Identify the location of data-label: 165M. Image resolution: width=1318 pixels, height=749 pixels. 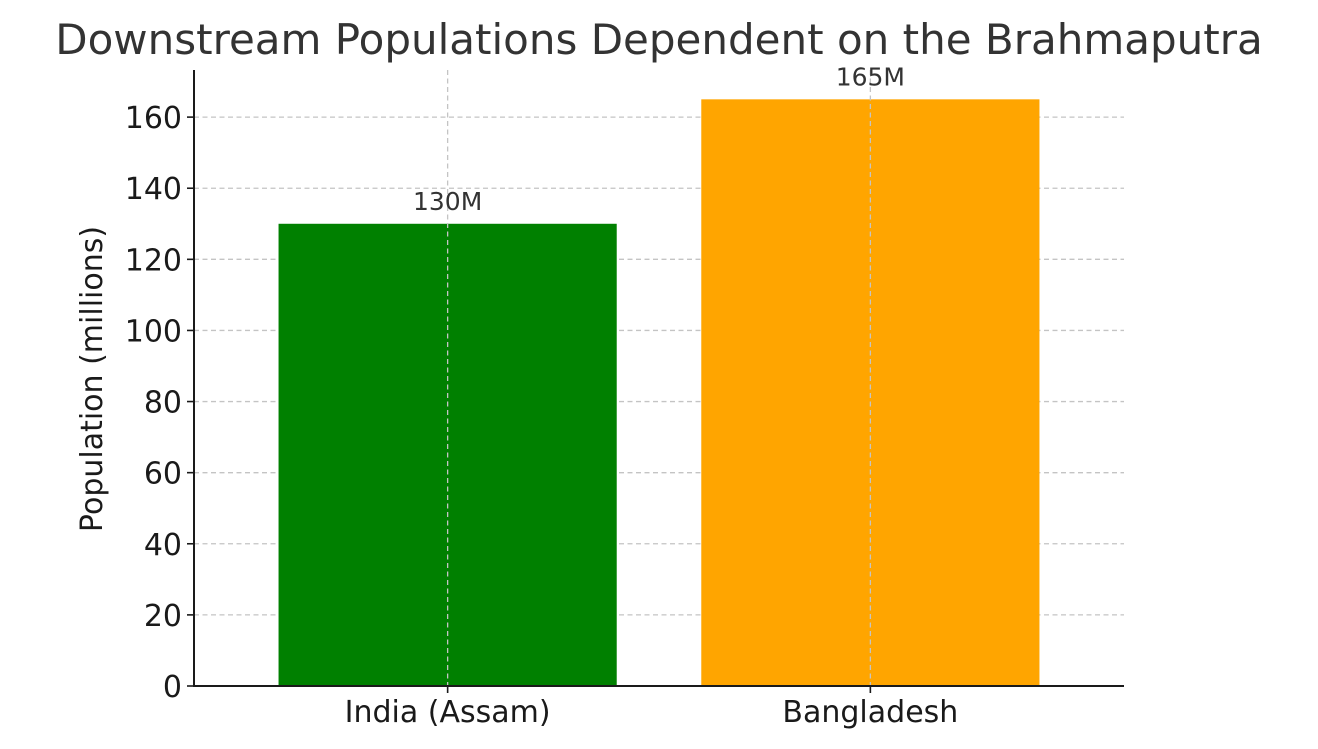
(870, 76).